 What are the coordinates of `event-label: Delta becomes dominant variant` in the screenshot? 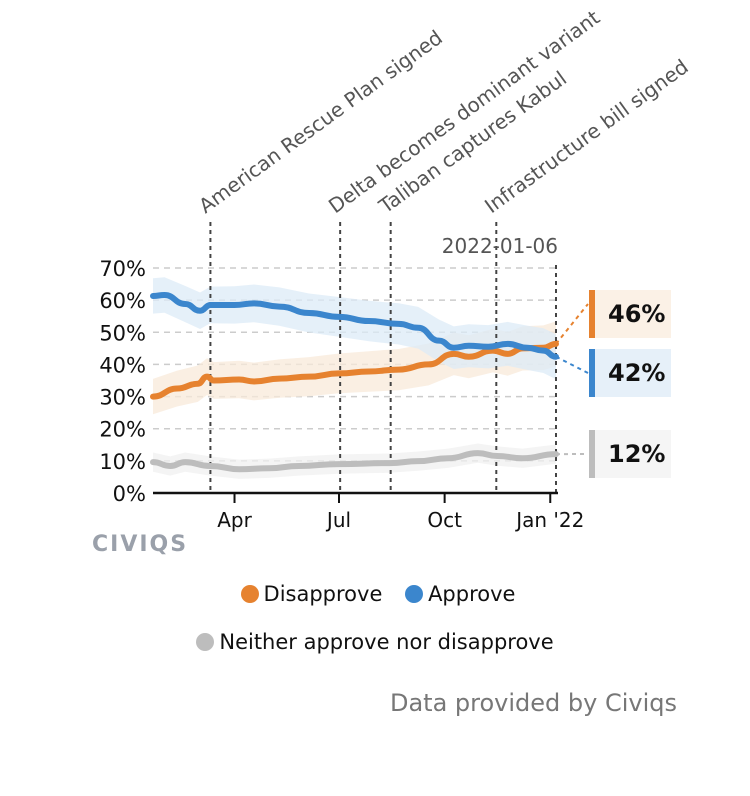 It's located at (464, 111).